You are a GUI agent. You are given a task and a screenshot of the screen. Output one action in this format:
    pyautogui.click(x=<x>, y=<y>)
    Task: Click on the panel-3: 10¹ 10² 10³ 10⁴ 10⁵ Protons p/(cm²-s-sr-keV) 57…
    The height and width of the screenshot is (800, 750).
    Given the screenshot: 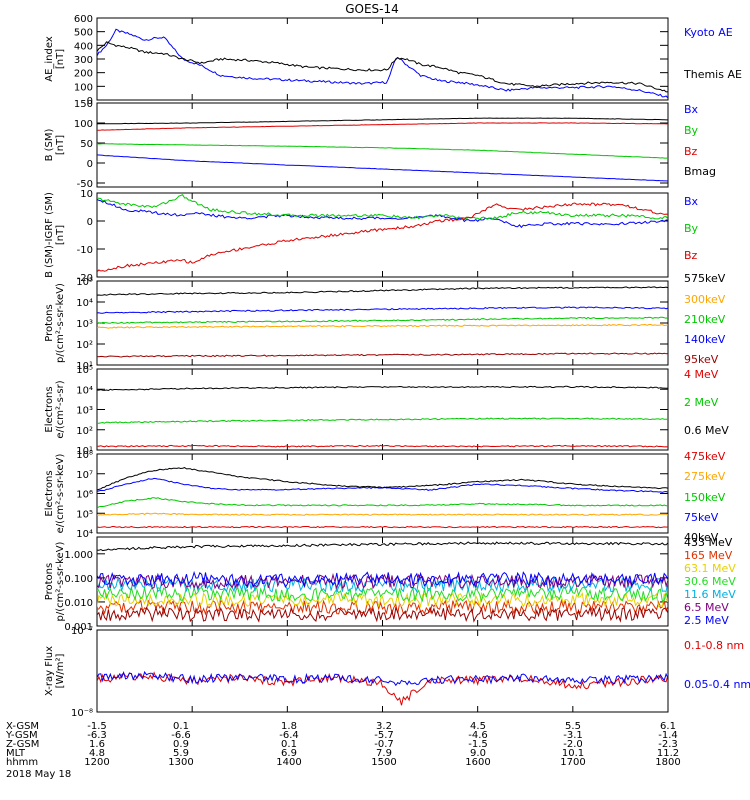 What is the action you would take?
    pyautogui.click(x=385, y=322)
    